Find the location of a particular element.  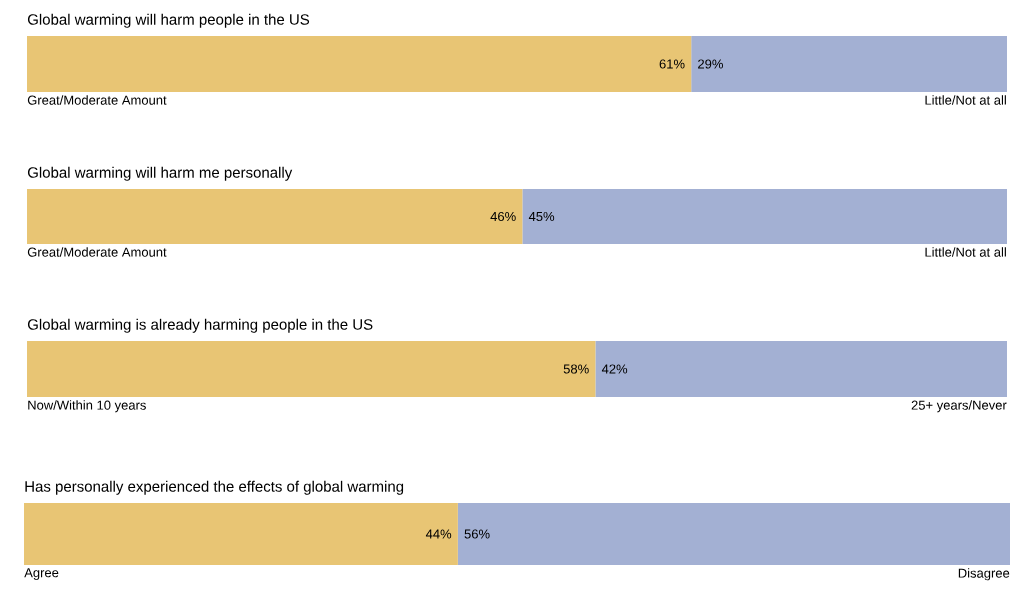

data-label: 42% is located at coordinates (614, 369).